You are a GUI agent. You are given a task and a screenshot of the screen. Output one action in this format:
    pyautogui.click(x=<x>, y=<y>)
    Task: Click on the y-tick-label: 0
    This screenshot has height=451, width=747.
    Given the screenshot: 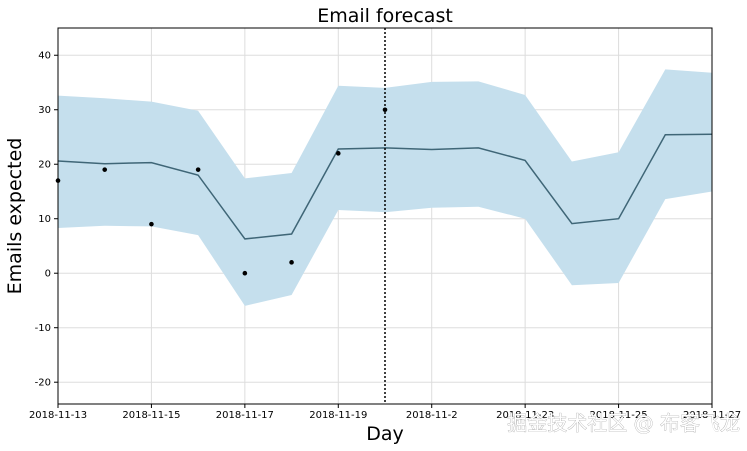 What is the action you would take?
    pyautogui.click(x=48, y=274)
    